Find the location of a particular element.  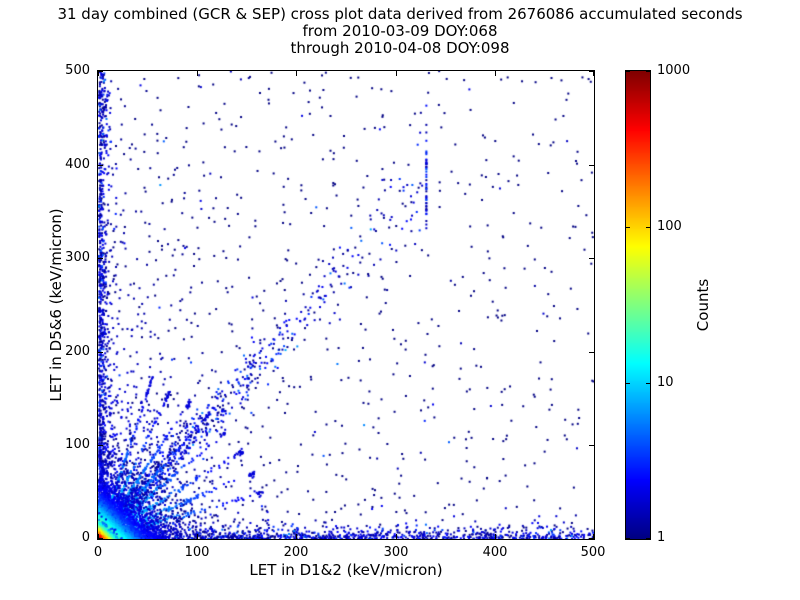

x-tick-label: 300 is located at coordinates (396, 552).